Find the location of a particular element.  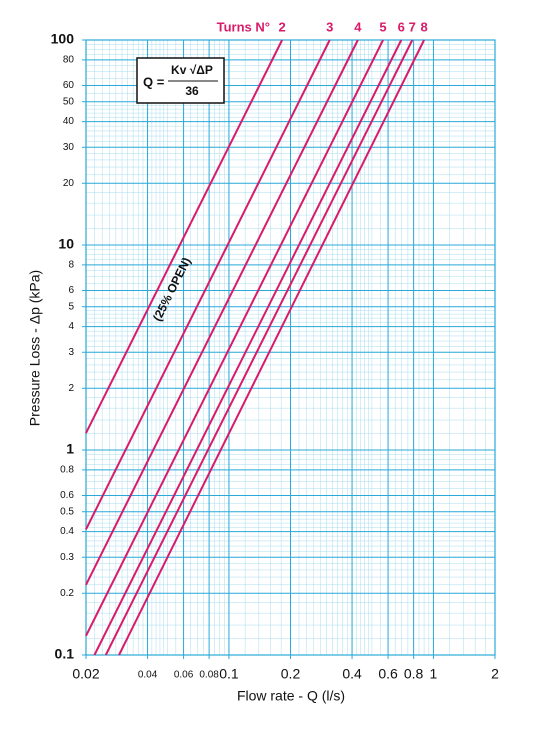

formula-lhs: Q = is located at coordinates (154, 81).